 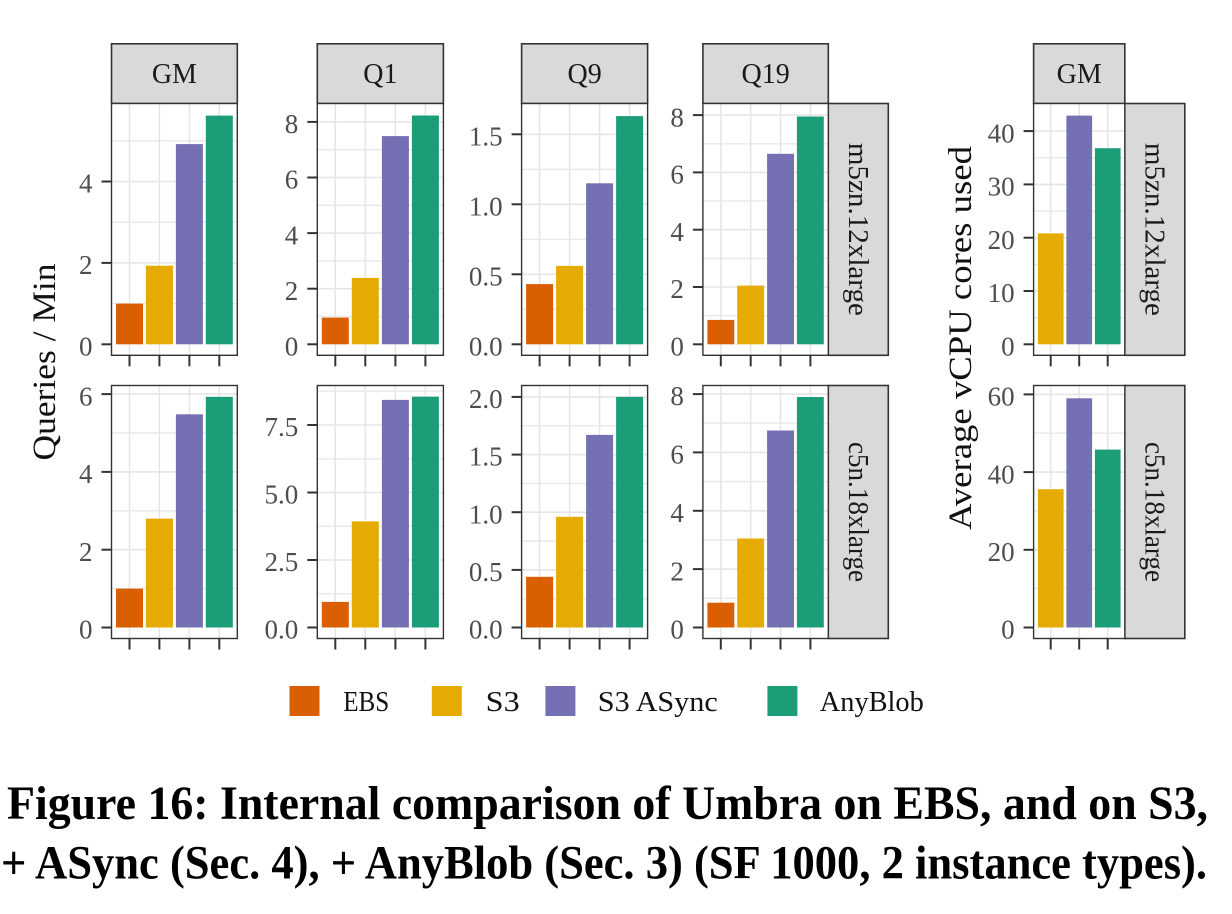 What do you see at coordinates (380, 74) in the screenshot?
I see `svg-text: Q1` at bounding box center [380, 74].